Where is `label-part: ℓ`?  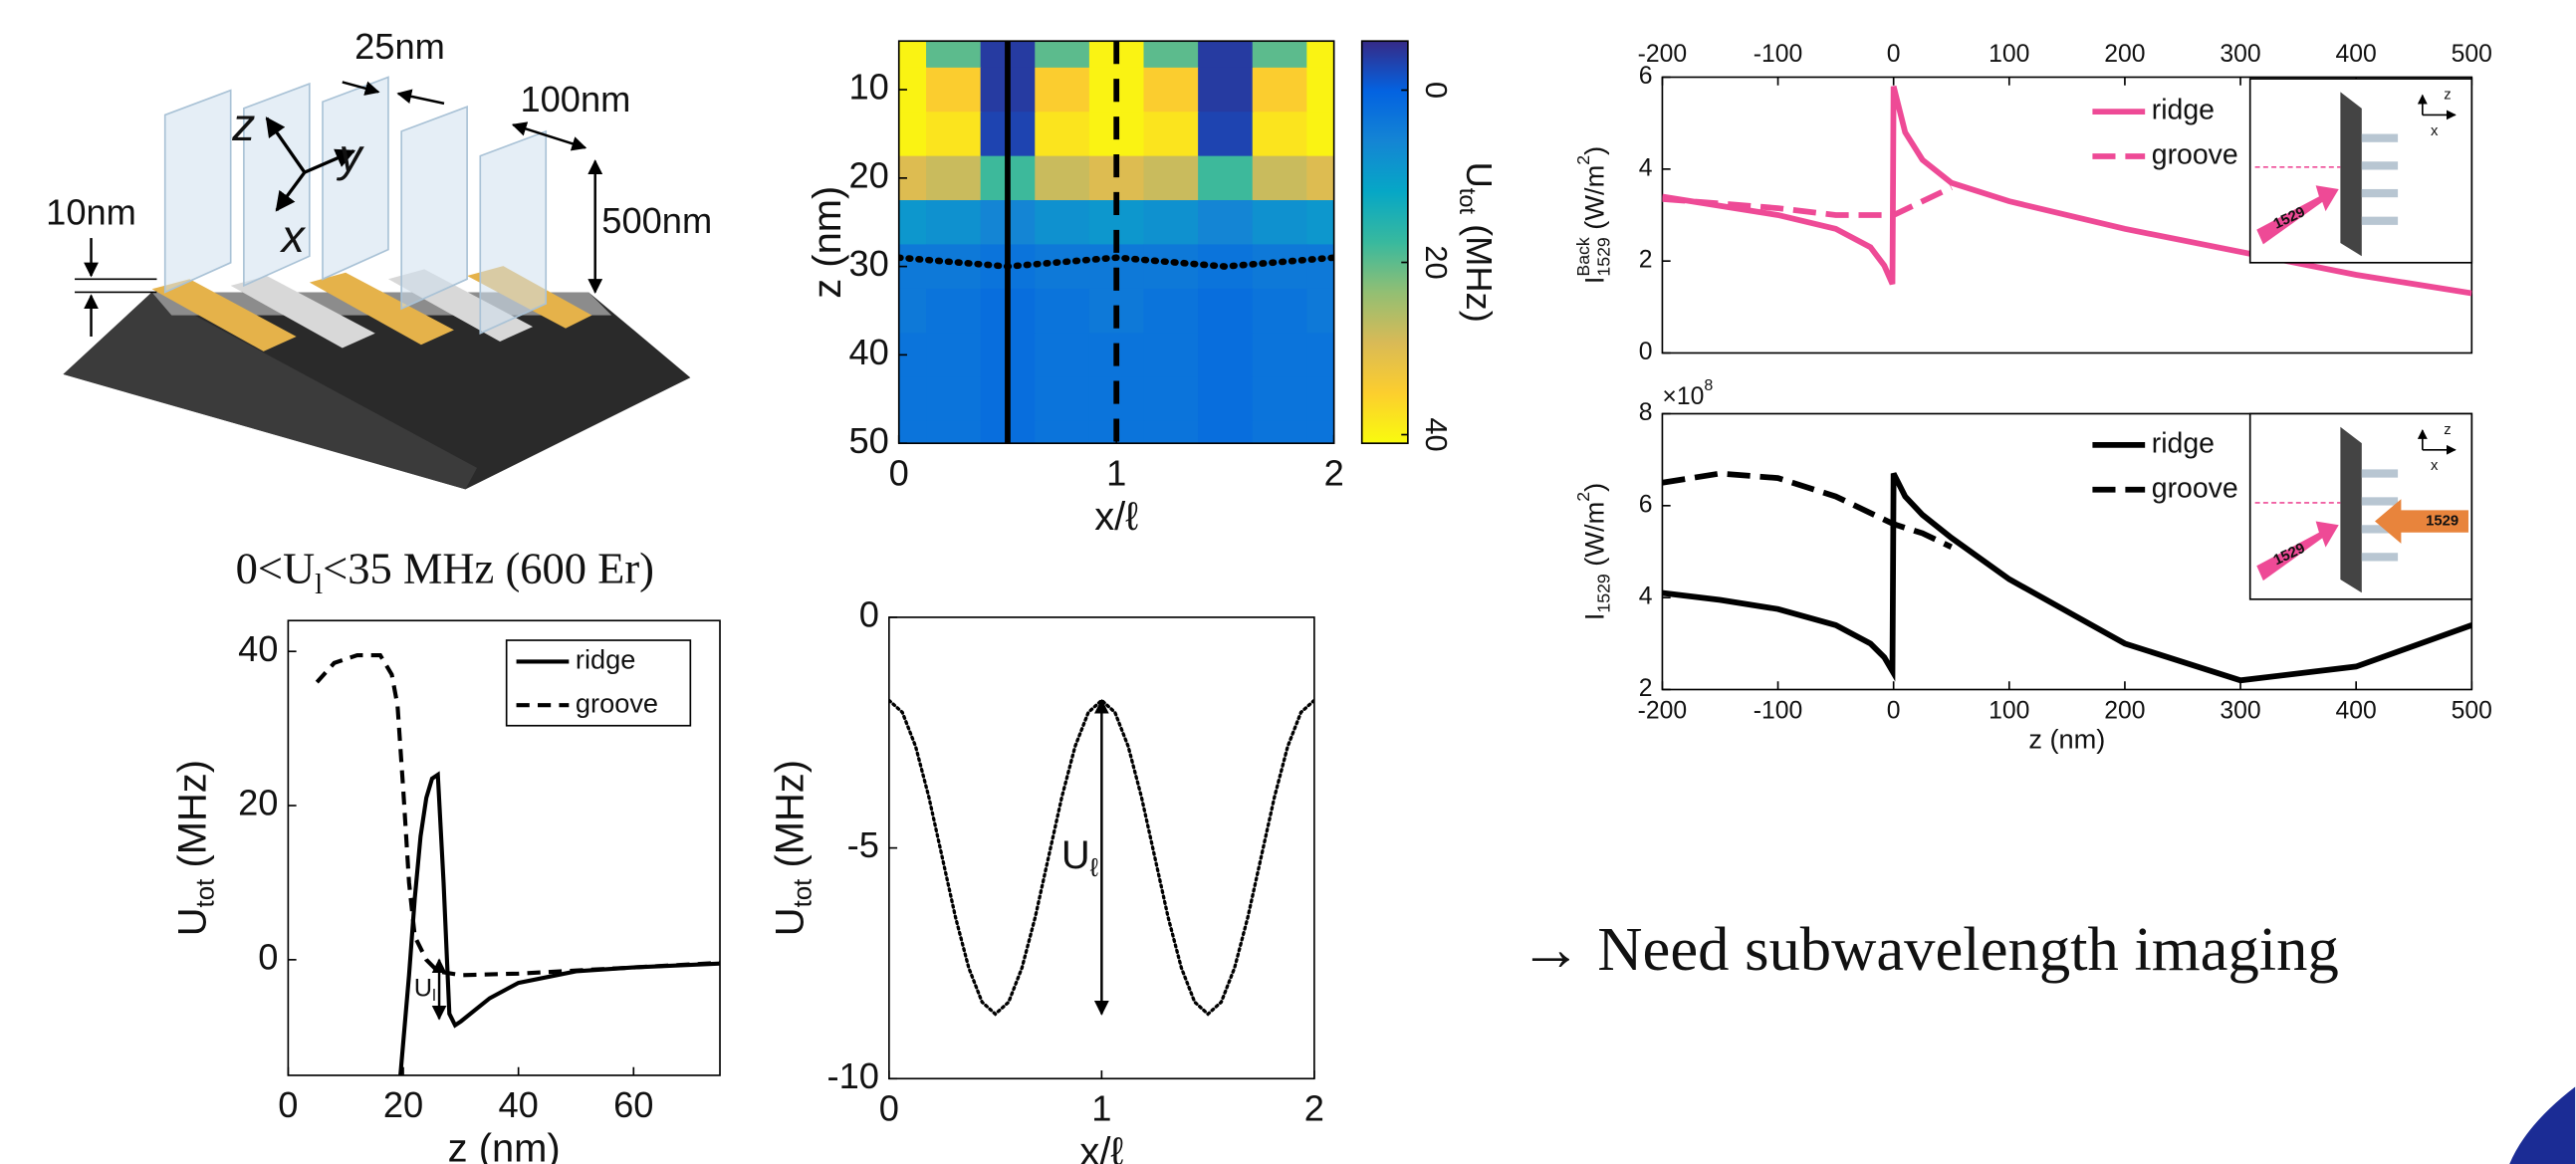
label-part: ℓ is located at coordinates (1094, 868).